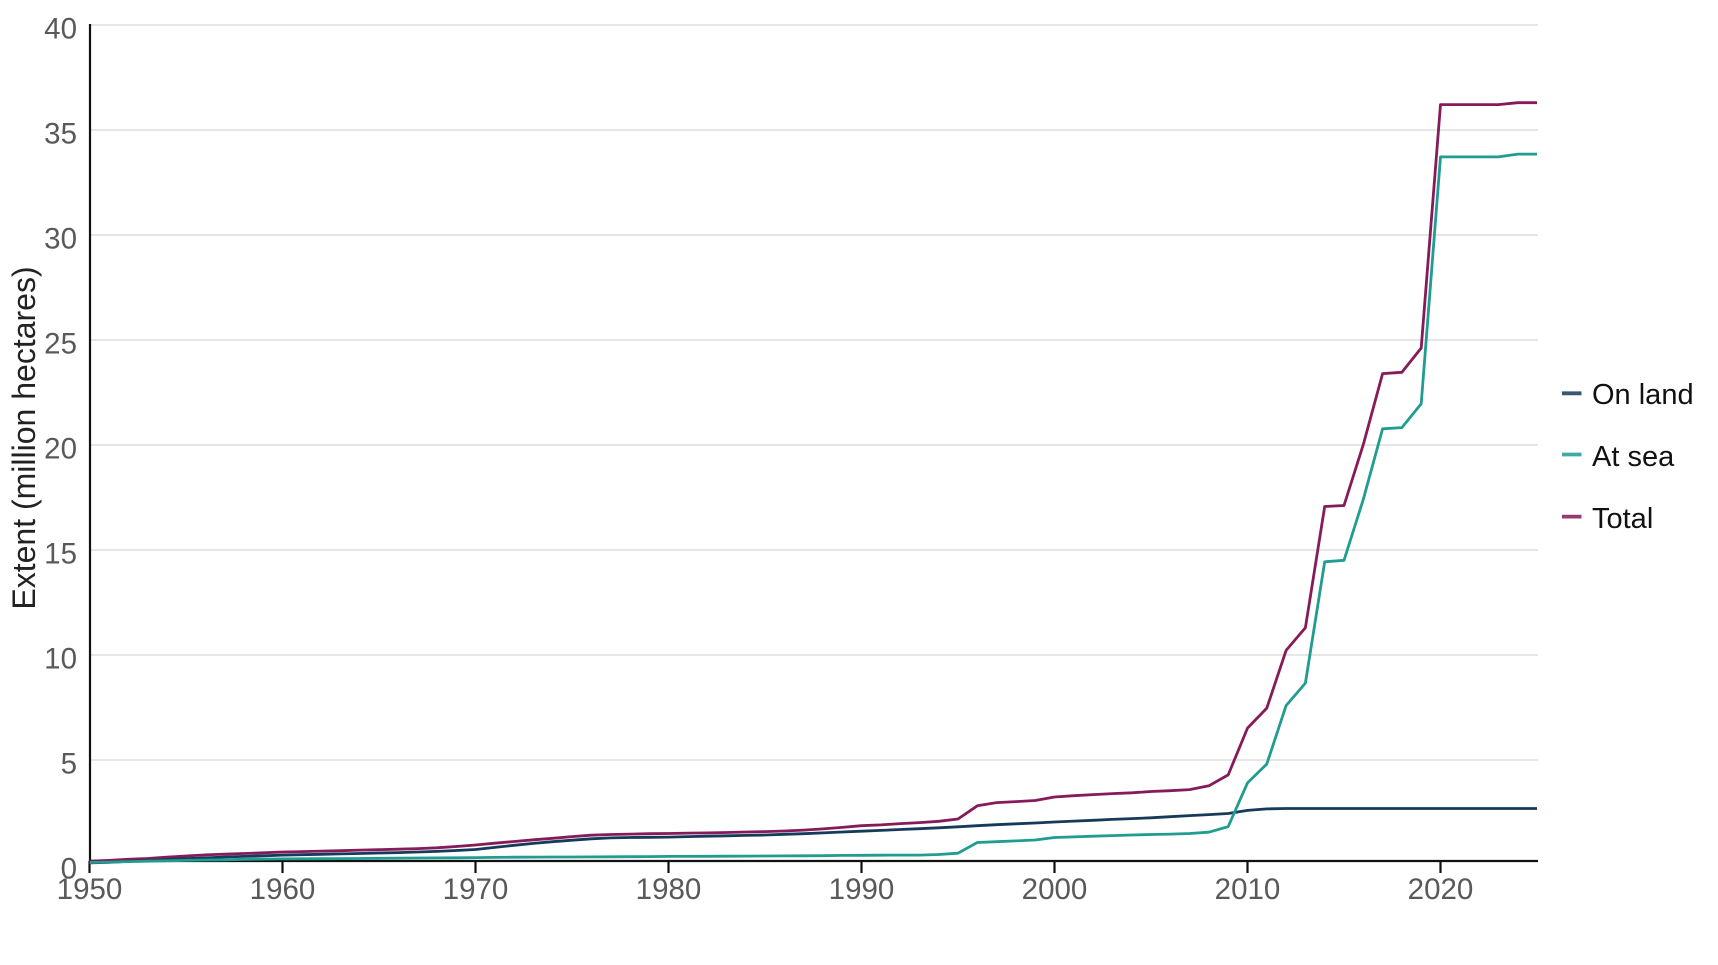 The height and width of the screenshot is (965, 1718). What do you see at coordinates (60, 554) in the screenshot?
I see `svg-text: 15` at bounding box center [60, 554].